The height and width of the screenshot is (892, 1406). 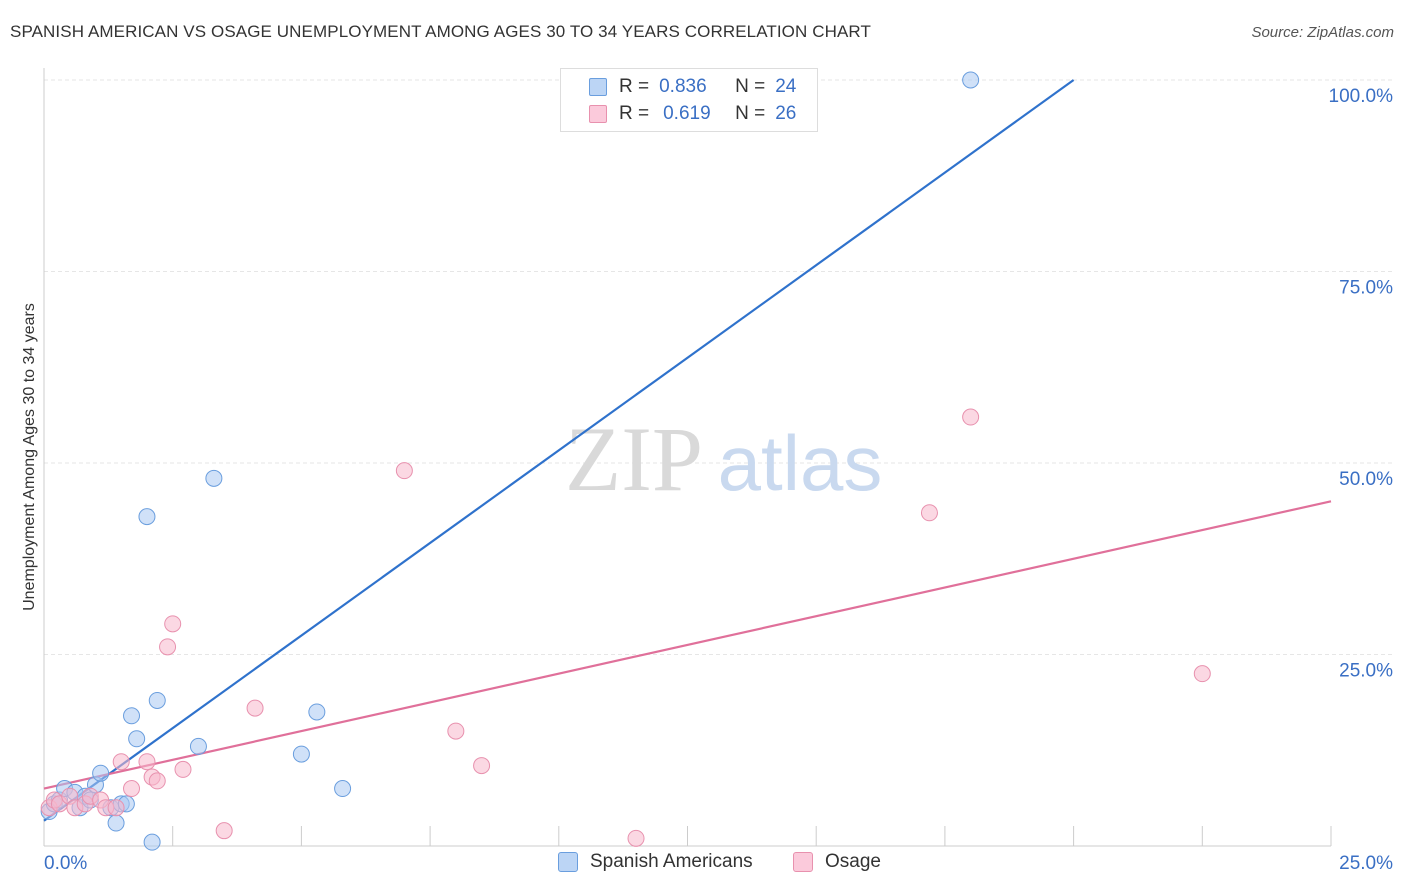 What do you see at coordinates (598, 114) in the screenshot?
I see `legend-swatch-pink` at bounding box center [598, 114].